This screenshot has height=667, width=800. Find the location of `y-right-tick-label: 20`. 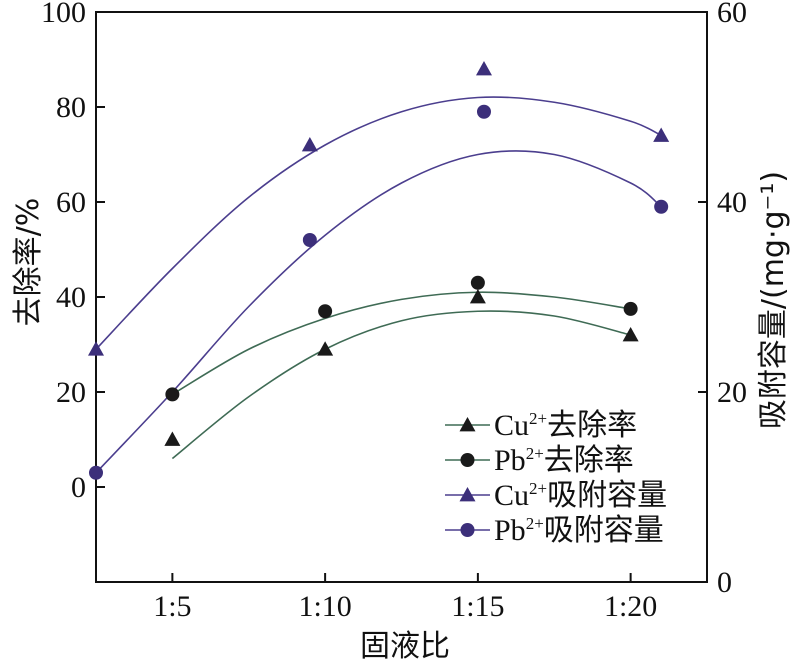

y-right-tick-label: 20 is located at coordinates (732, 392).